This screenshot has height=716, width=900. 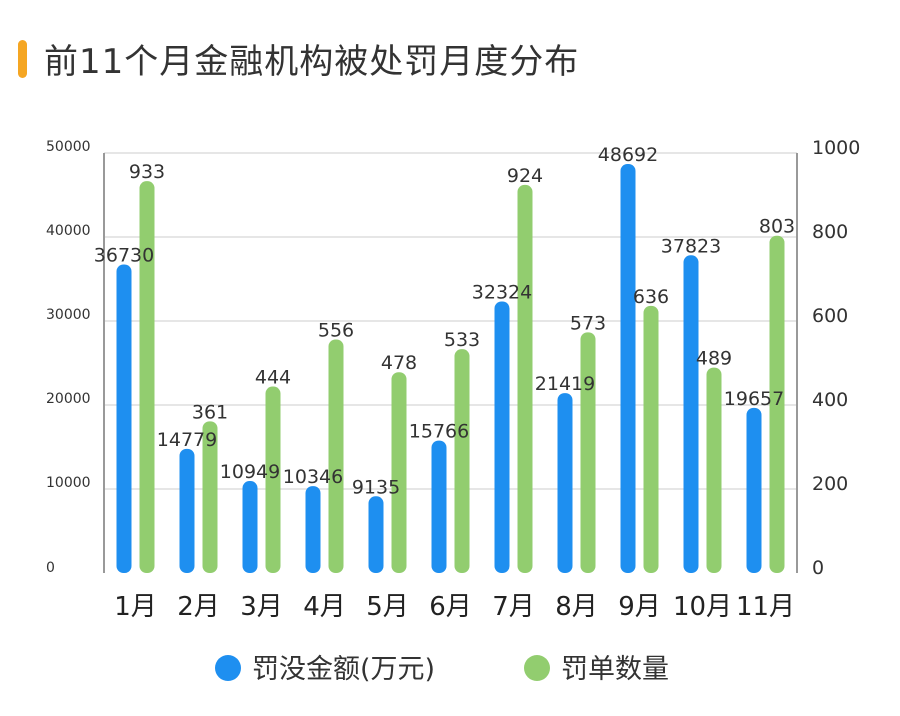 I want to click on data-label-count: 556, so click(x=336, y=330).